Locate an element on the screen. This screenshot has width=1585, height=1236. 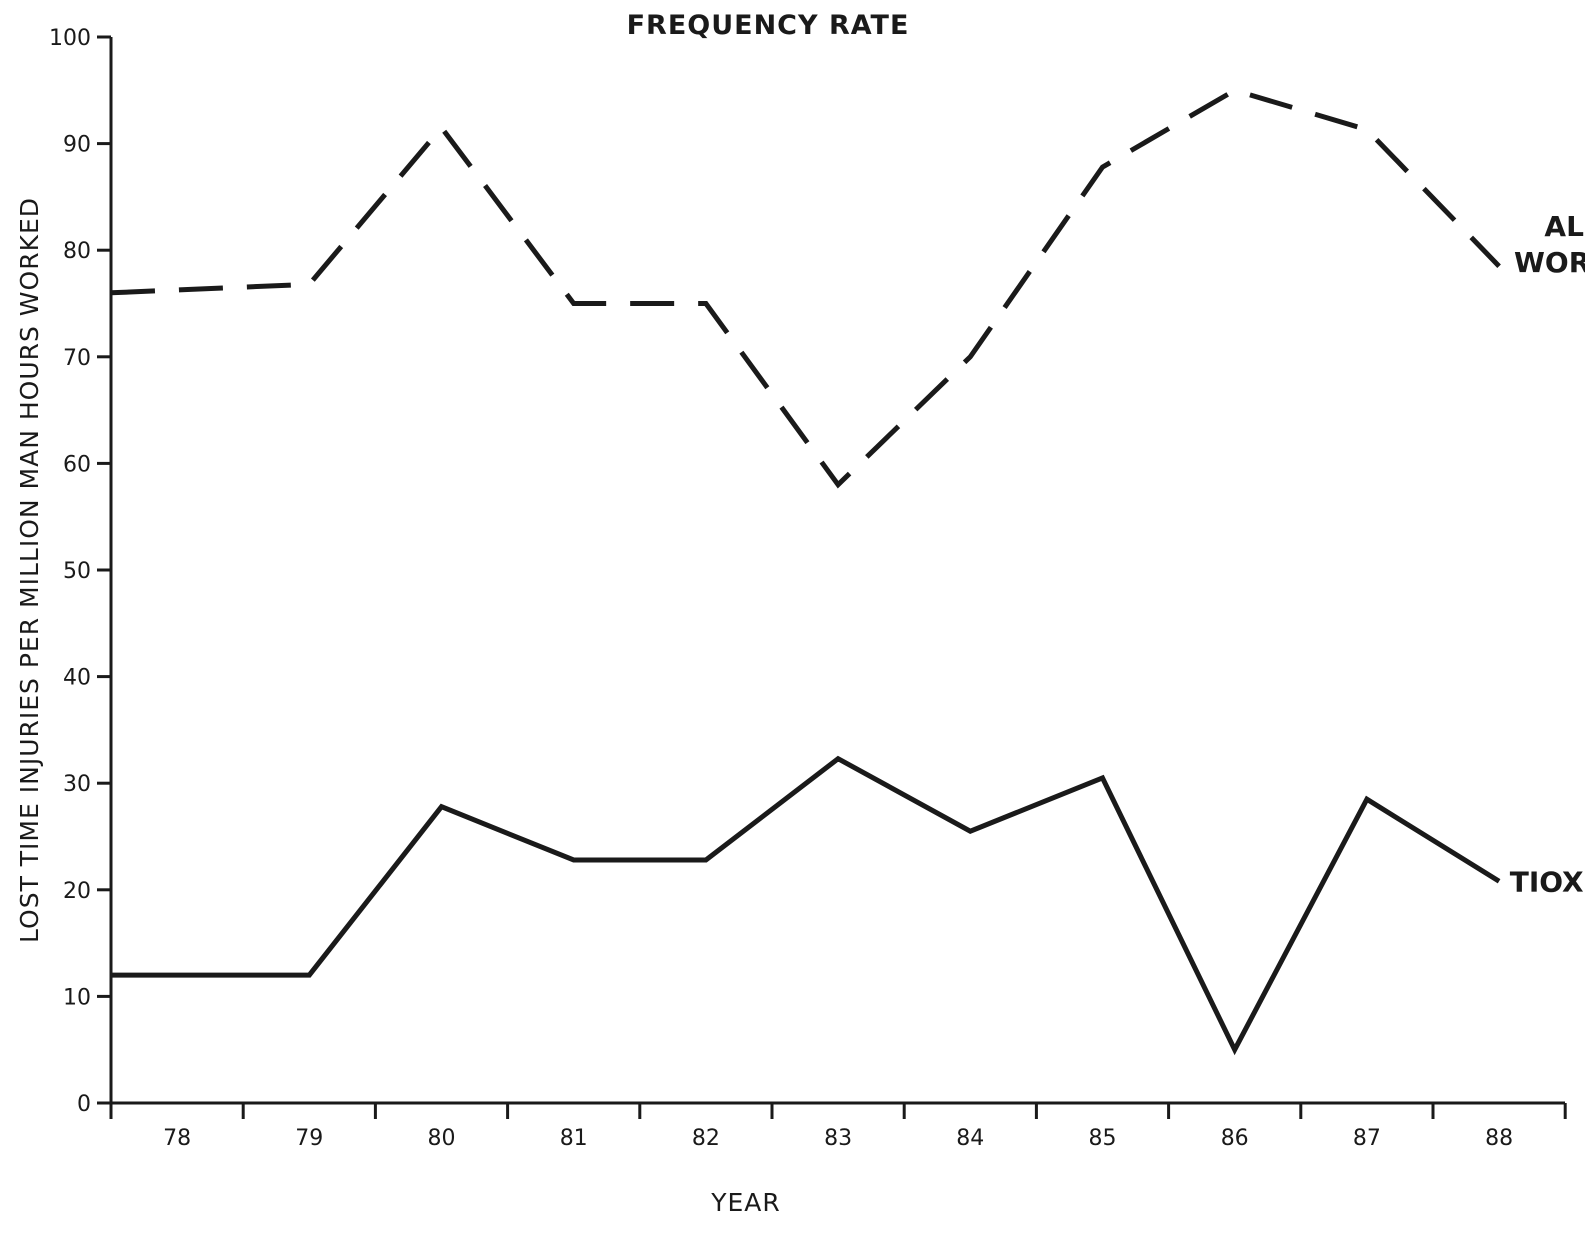
x-axis-label: YEAR is located at coordinates (745, 1202).